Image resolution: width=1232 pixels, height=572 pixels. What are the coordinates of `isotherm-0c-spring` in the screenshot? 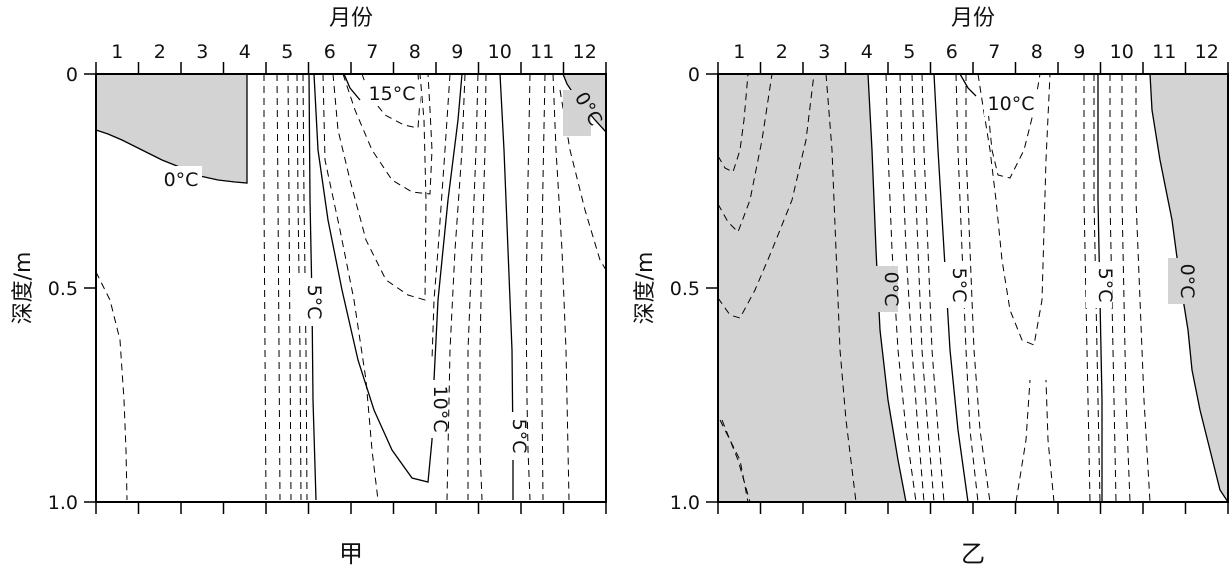 It's located at (887, 288).